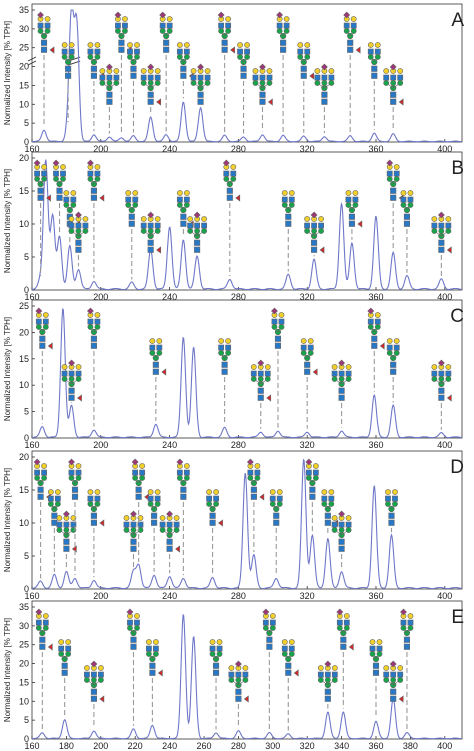  Describe the element at coordinates (410, 746) in the screenshot. I see `x-tick-label: 380` at that location.